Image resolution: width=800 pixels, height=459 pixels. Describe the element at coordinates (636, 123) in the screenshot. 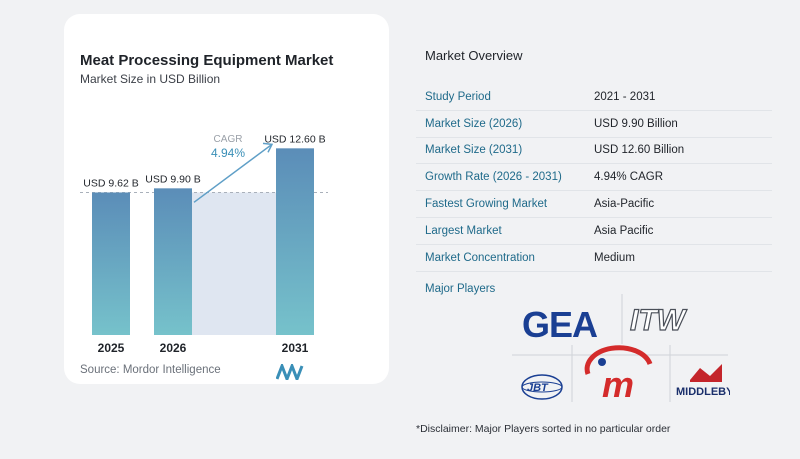

I see `overview-value: USD 9.90 Billion` at that location.